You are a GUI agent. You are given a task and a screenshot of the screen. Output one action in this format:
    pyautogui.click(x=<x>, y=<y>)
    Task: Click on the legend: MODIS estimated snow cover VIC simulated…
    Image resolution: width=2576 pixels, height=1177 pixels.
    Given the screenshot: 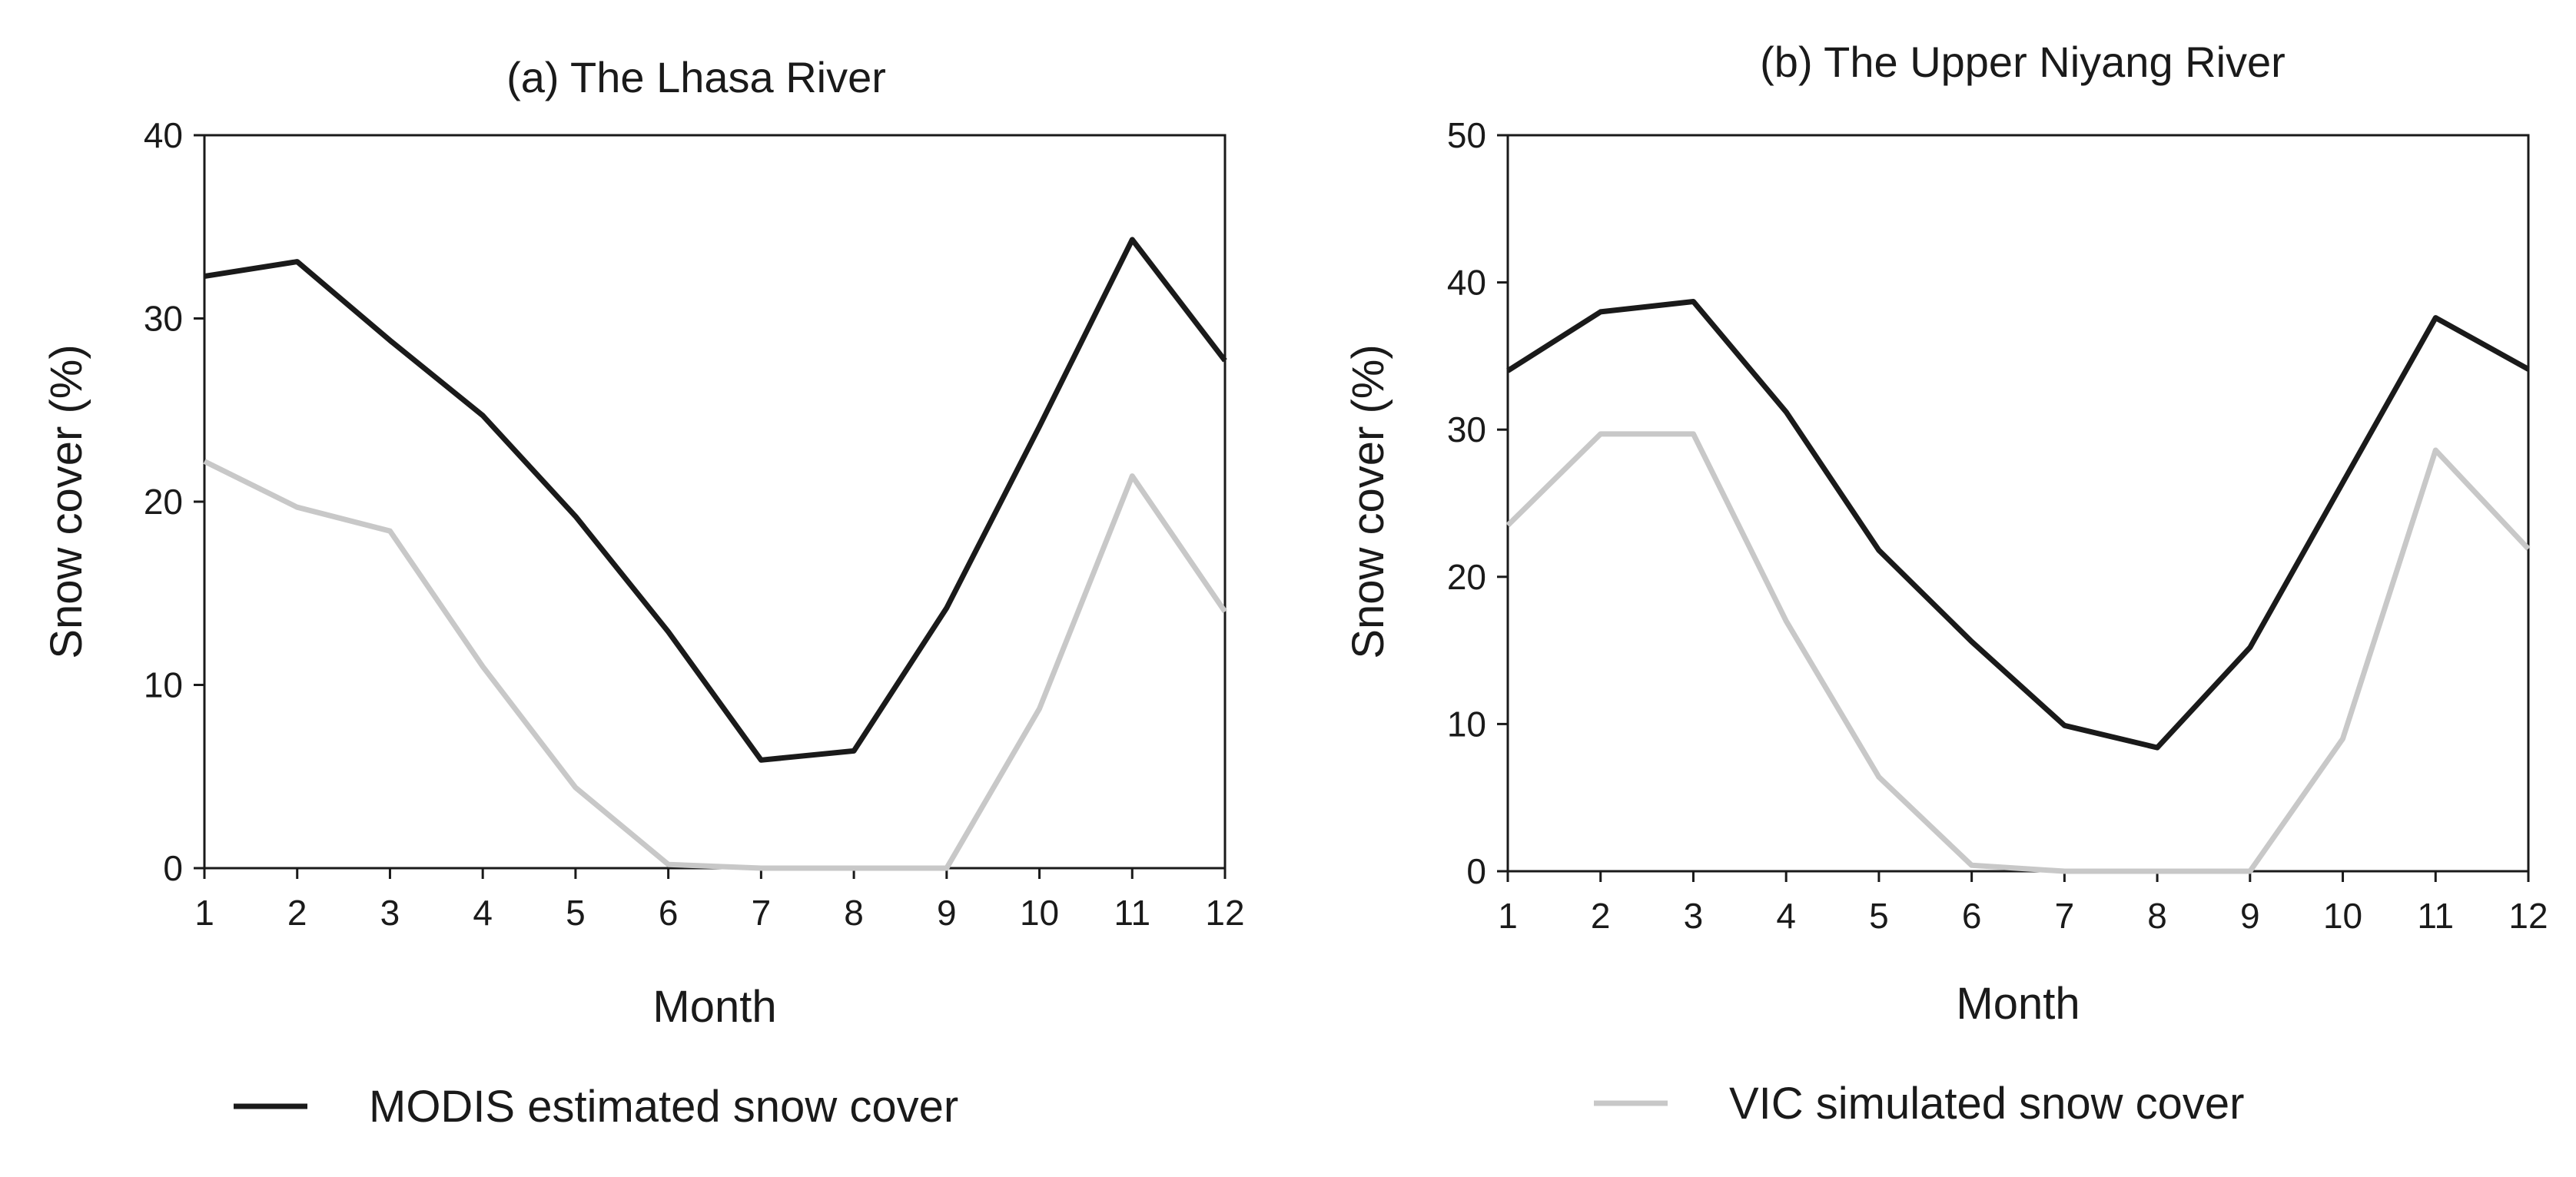 What is the action you would take?
    pyautogui.click(x=1239, y=1105)
    